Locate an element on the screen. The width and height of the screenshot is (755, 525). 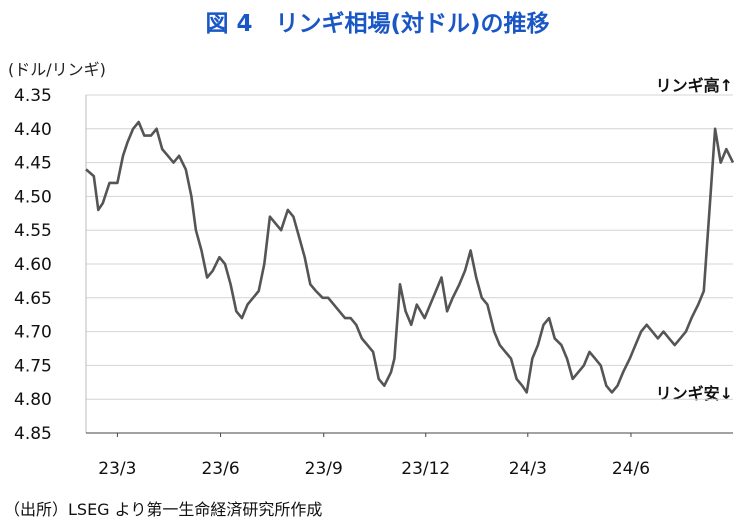
x-tick-label: 24/6 is located at coordinates (631, 469).